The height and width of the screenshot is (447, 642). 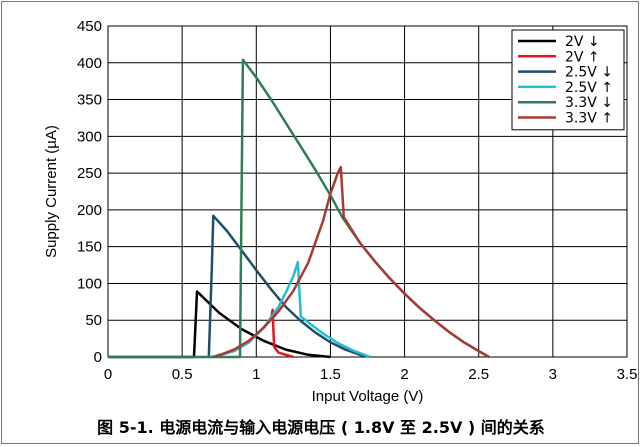 I want to click on y-axis-title: Supply Current (µA), so click(x=51, y=191).